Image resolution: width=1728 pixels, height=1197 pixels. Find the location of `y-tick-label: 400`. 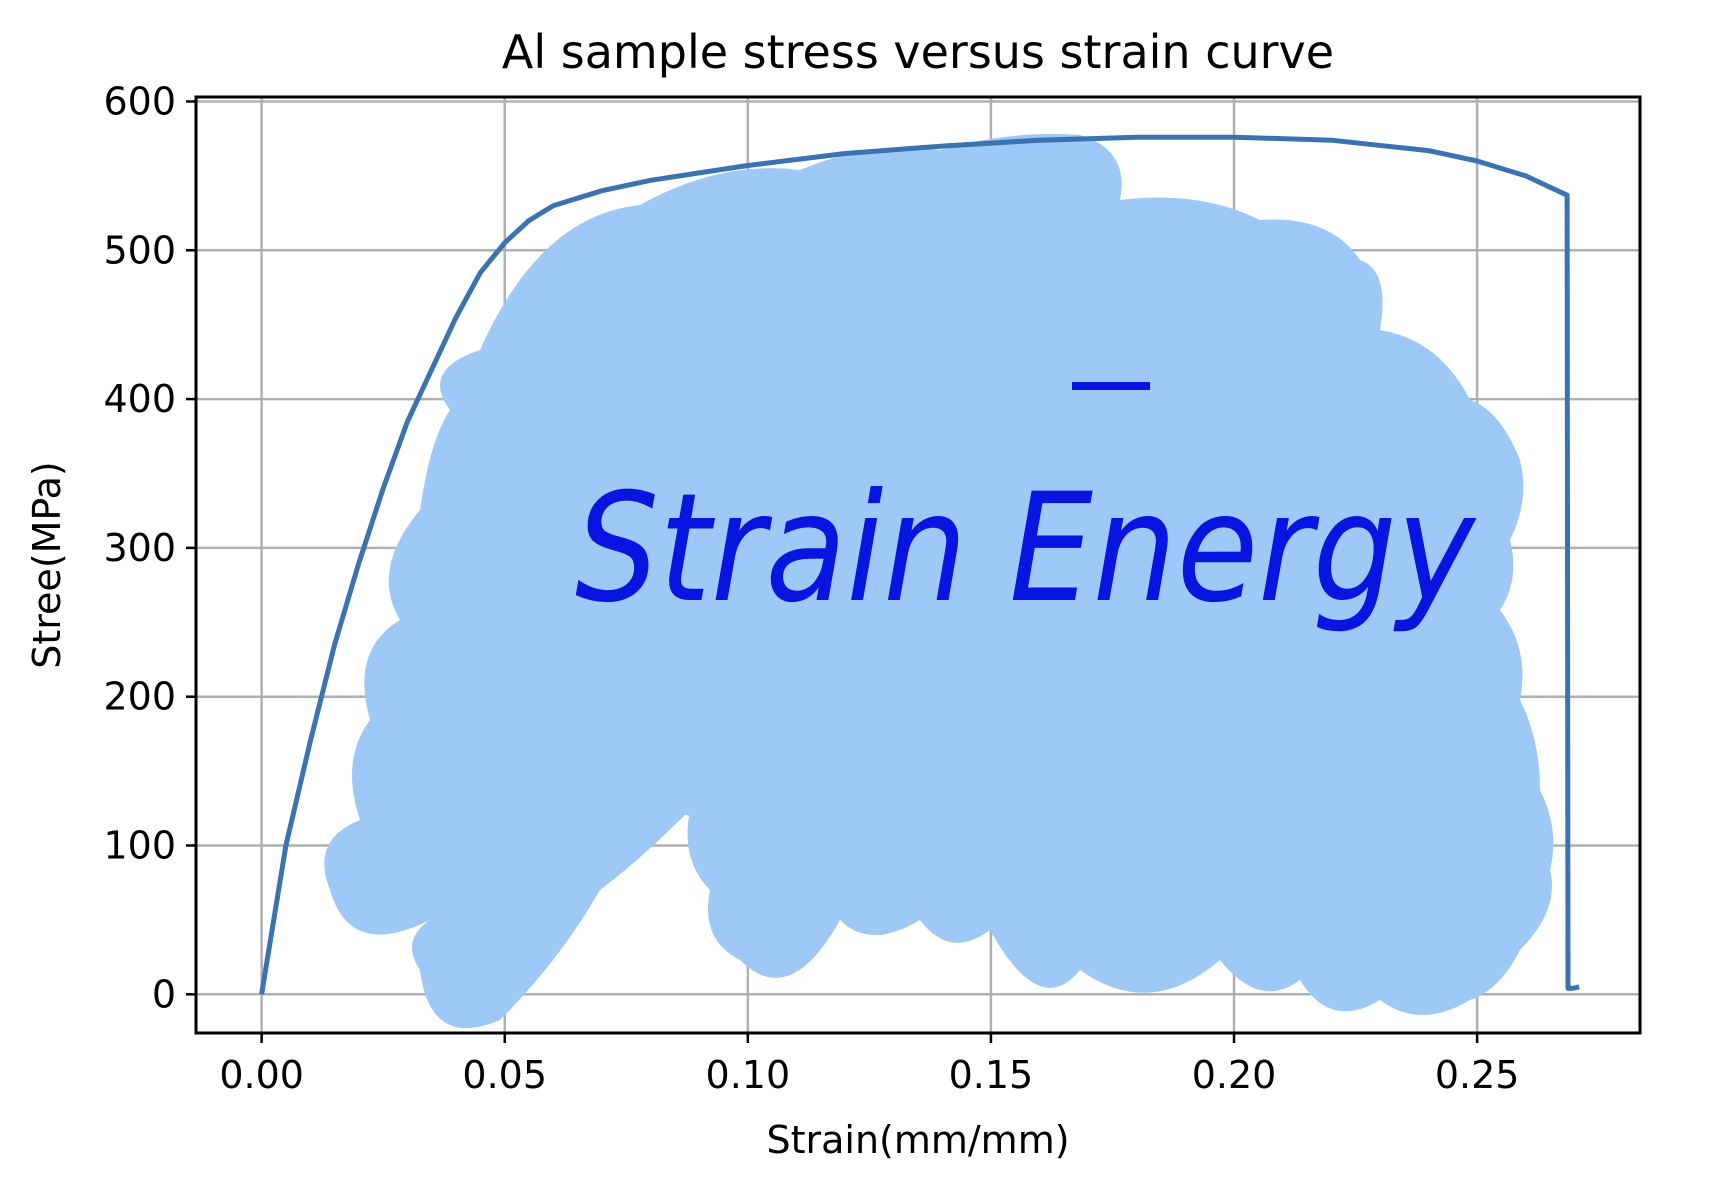

y-tick-label: 400 is located at coordinates (139, 399).